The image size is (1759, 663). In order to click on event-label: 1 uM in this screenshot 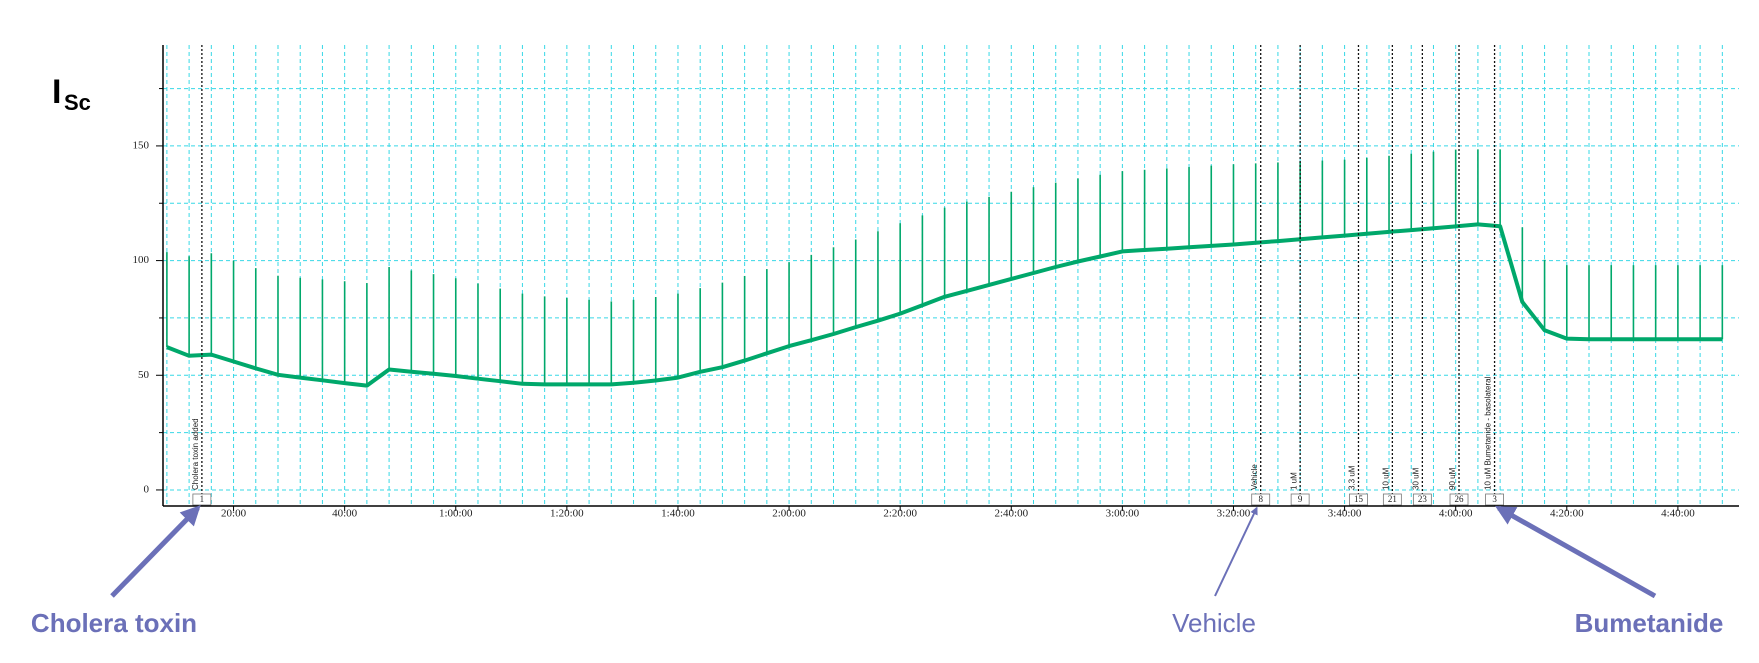, I will do `click(1293, 481)`.